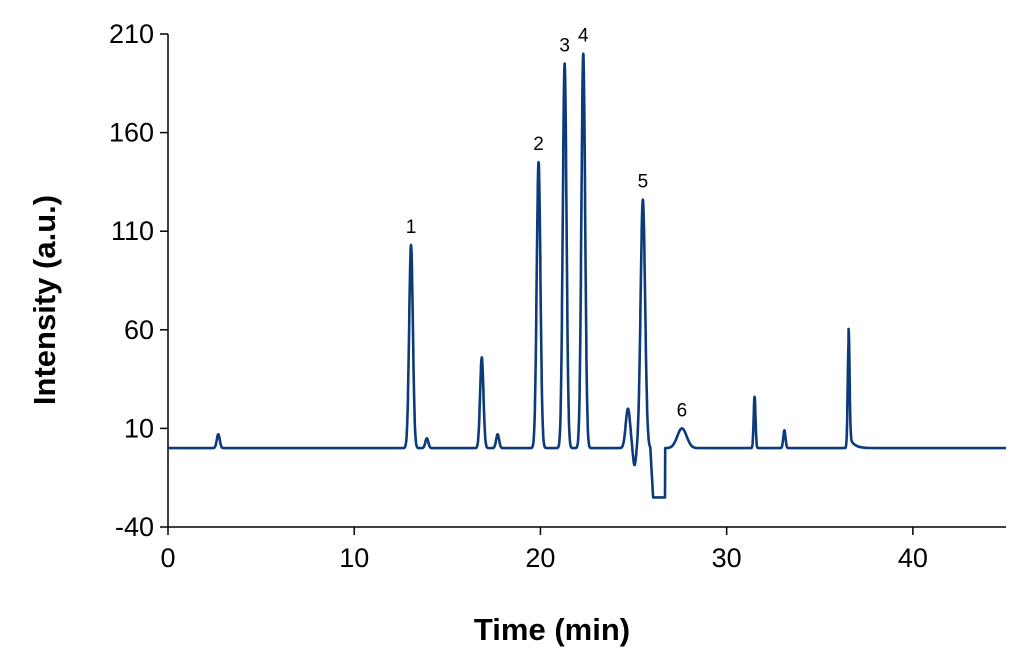 This screenshot has height=670, width=1024. Describe the element at coordinates (552, 629) in the screenshot. I see `x-axis-title: Time (min)` at that location.